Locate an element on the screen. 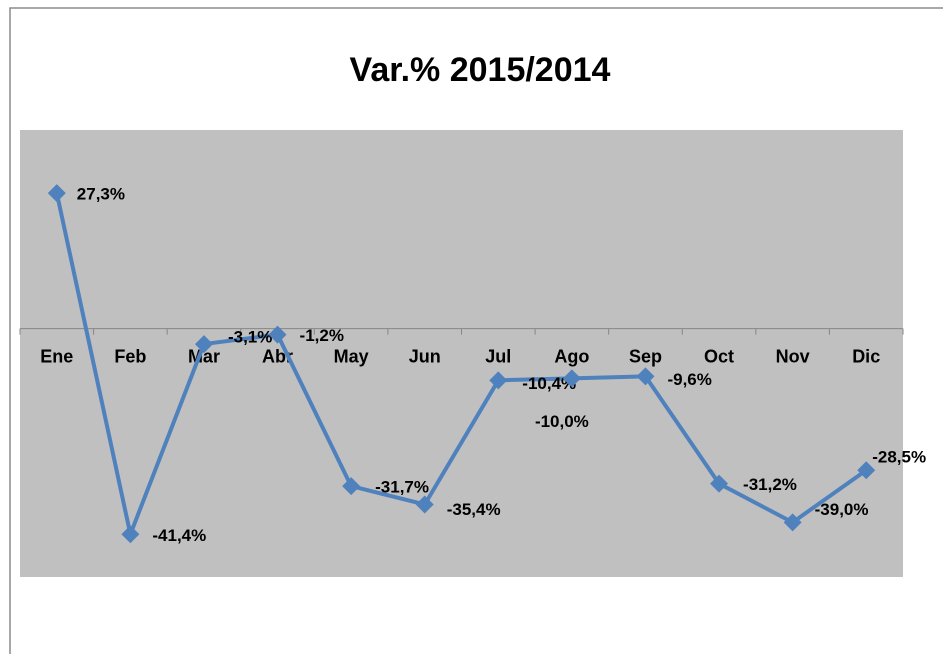 This screenshot has height=654, width=943. x-tick-label: Sep is located at coordinates (645, 356).